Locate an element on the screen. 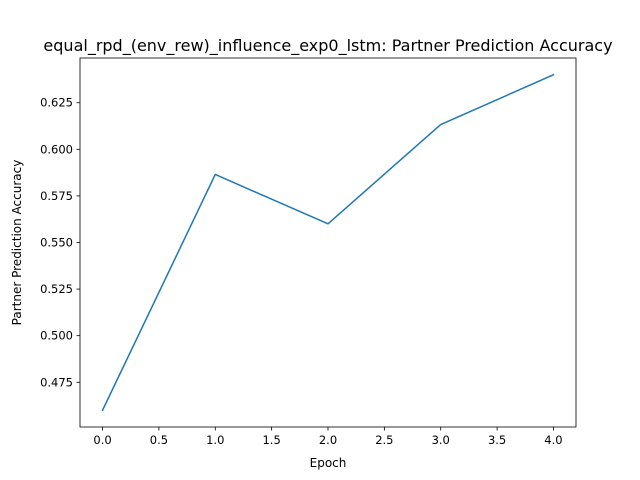 This screenshot has width=640, height=480. y-axis: 0.475 0.500 0.525 0.550 0.575 0.600 0.625 is located at coordinates (60, 242).